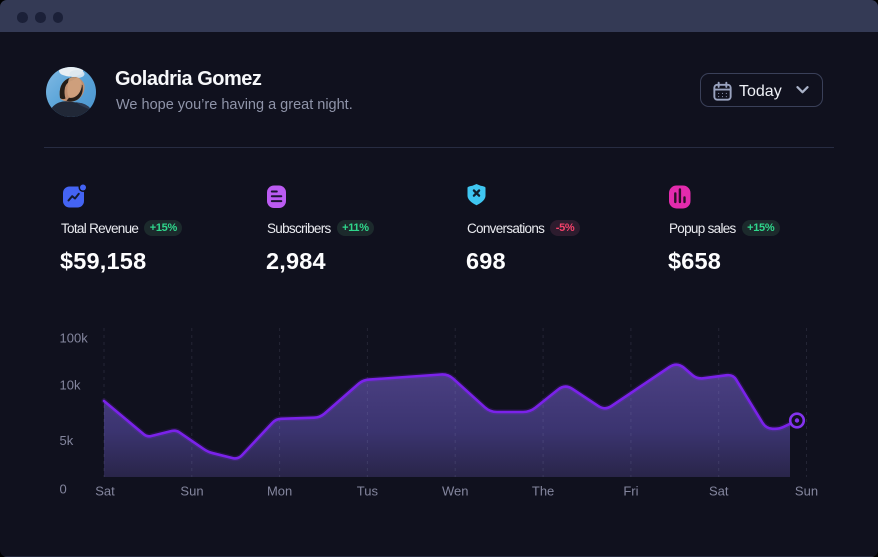 The height and width of the screenshot is (557, 878). I want to click on svg-text: Fri, so click(630, 491).